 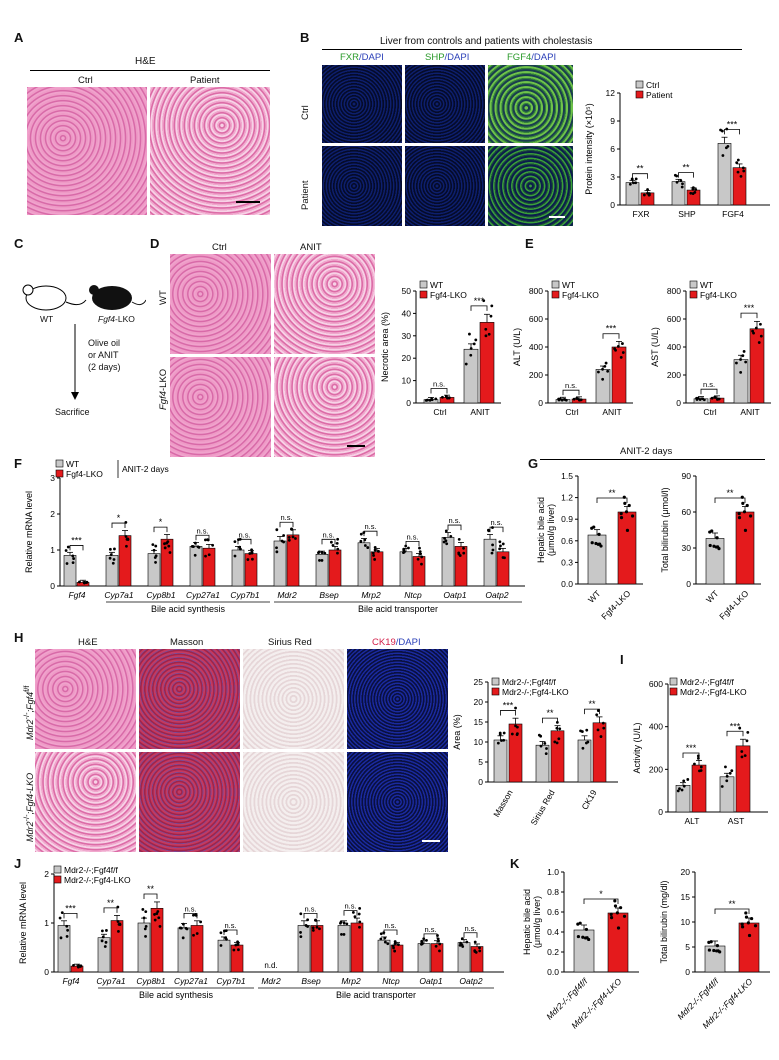 What do you see at coordinates (231, 981) in the screenshot?
I see `x-tick-label: Cyp7b1` at bounding box center [231, 981].